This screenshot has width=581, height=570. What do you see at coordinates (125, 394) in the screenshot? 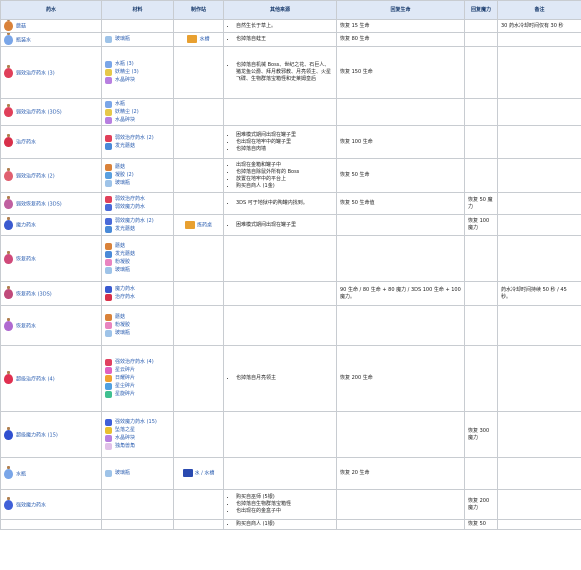
I see `material-link: 星旋碎片` at bounding box center [125, 394].